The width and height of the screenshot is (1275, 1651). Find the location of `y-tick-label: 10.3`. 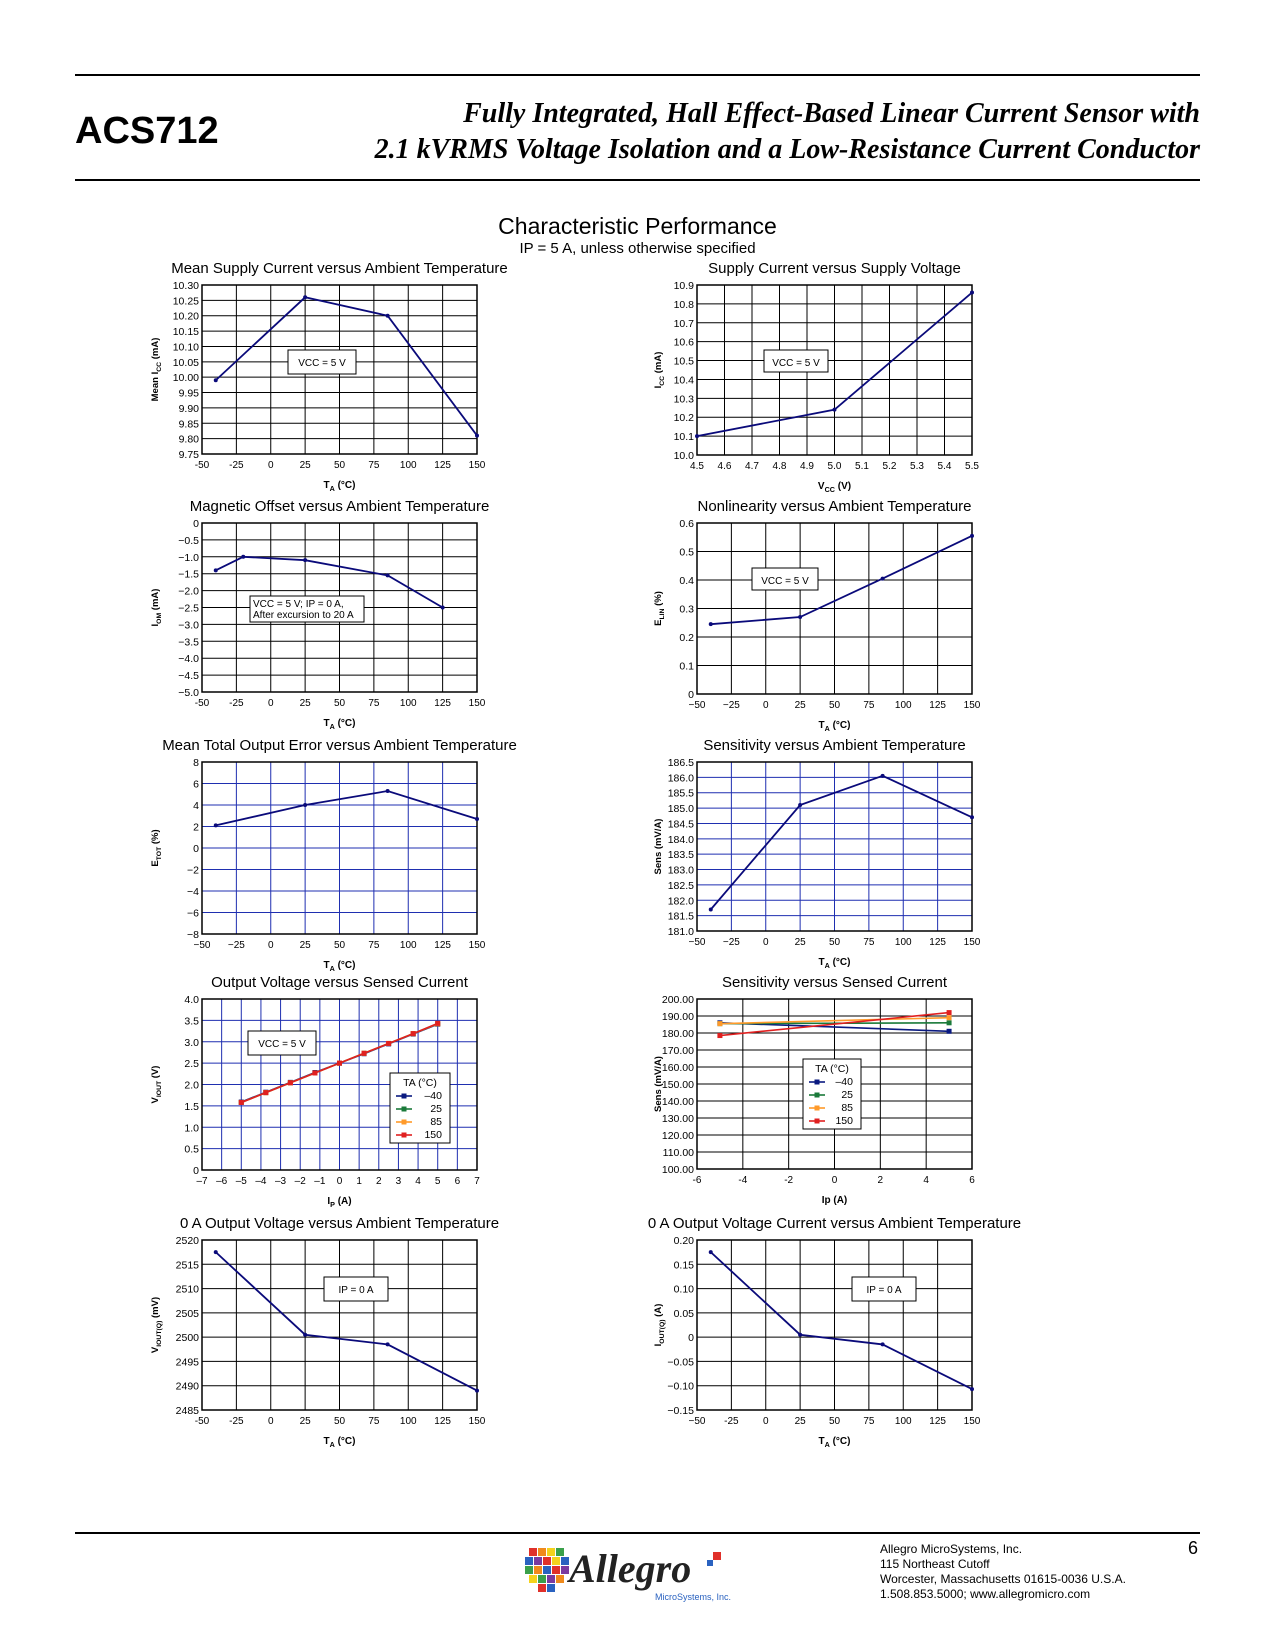

y-tick-label: 10.3 is located at coordinates (684, 399).